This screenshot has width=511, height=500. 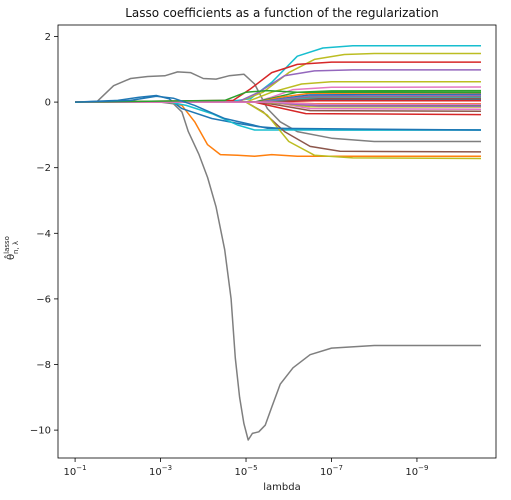 What do you see at coordinates (160, 471) in the screenshot?
I see `x-tick-label: 10⁻³` at bounding box center [160, 471].